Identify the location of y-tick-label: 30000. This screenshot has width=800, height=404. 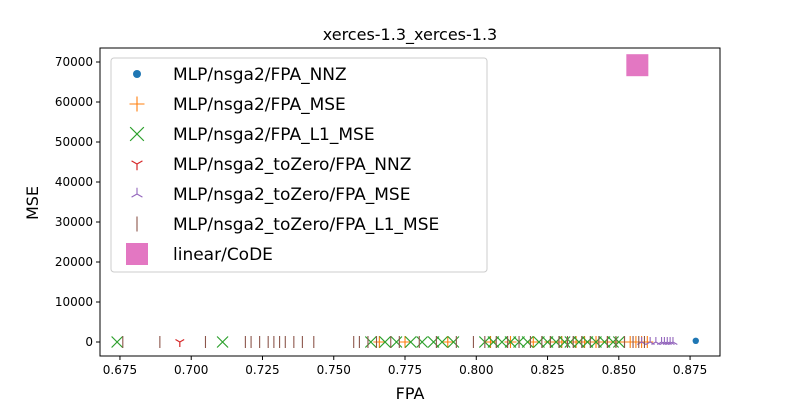
(74, 222).